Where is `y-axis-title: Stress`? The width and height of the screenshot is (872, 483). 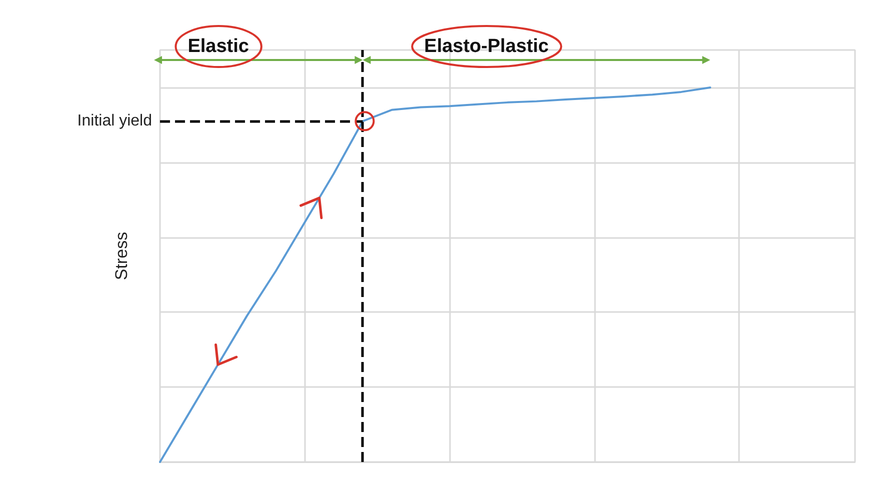 y-axis-title: Stress is located at coordinates (121, 256).